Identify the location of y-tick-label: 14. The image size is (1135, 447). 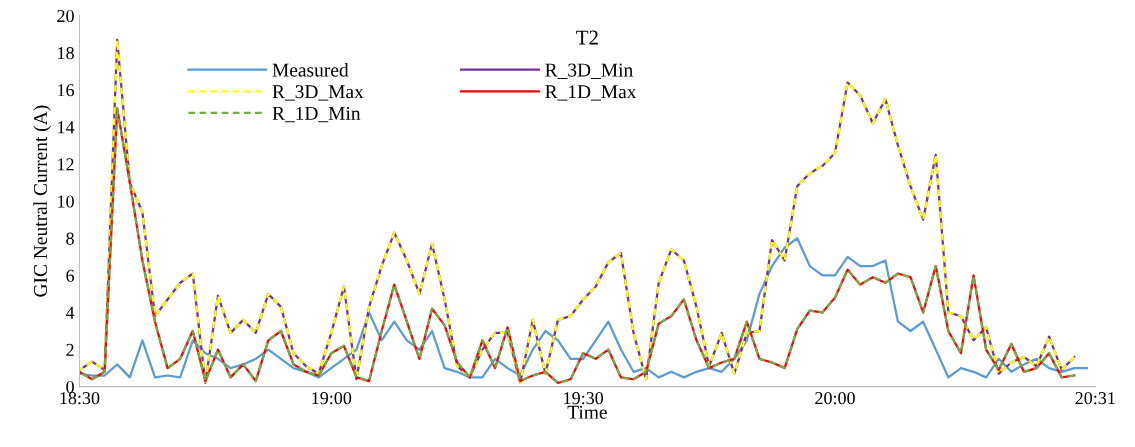
(66, 127).